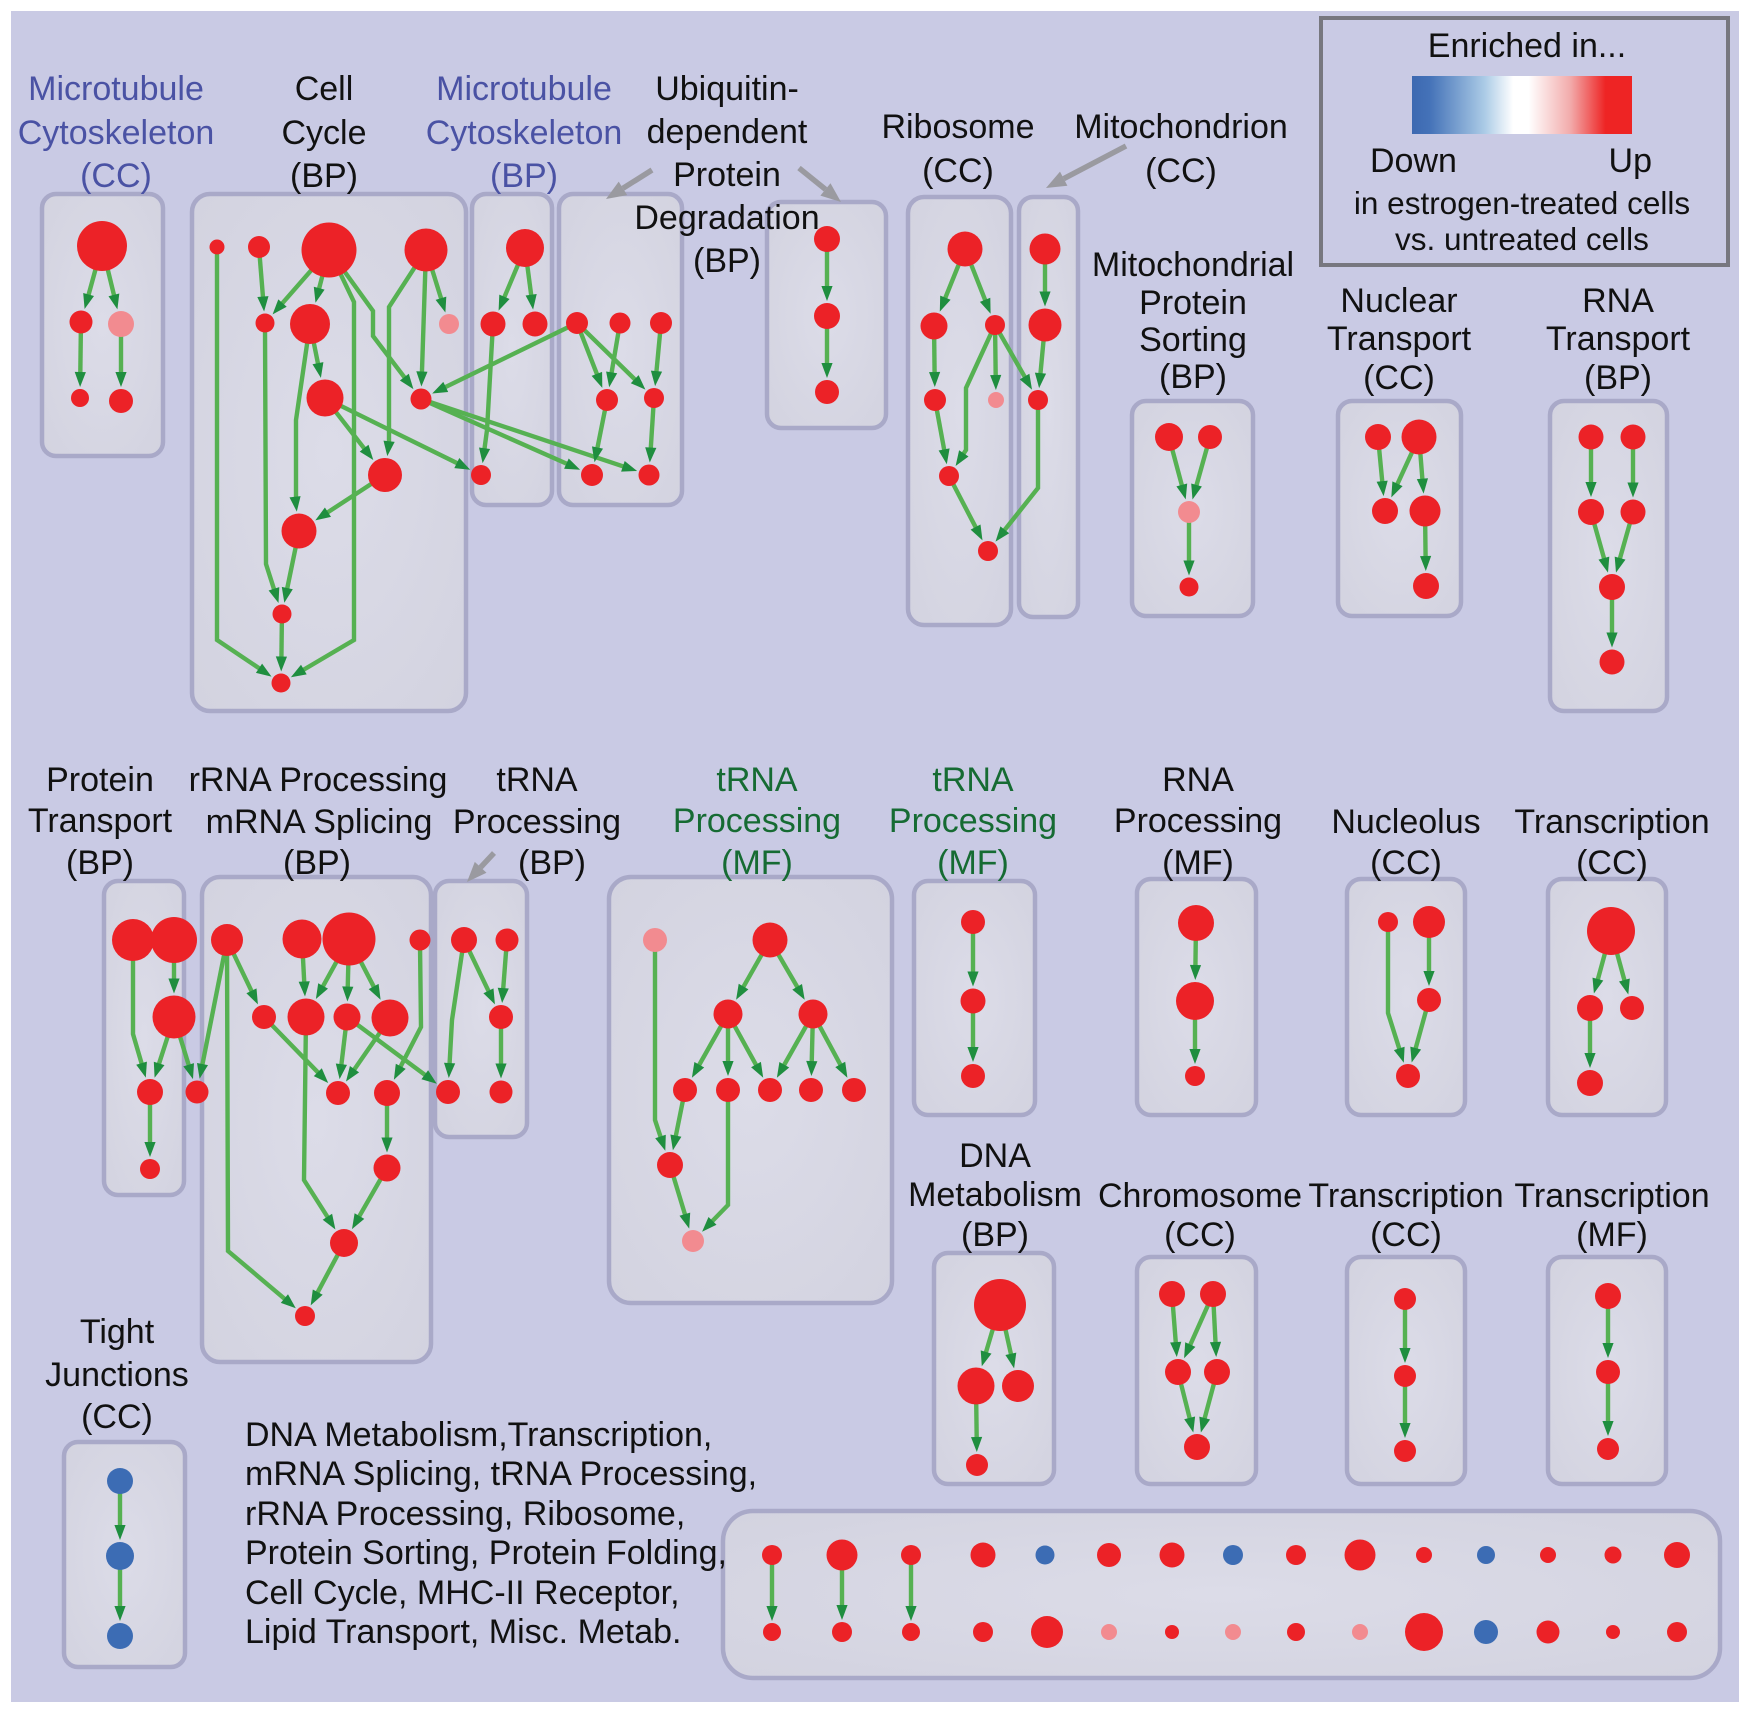 This screenshot has width=1750, height=1715. I want to click on svg-text:Protein Sorting, Protein Foldi: Protein Sorting, Protein Folding,, so click(486, 1553).